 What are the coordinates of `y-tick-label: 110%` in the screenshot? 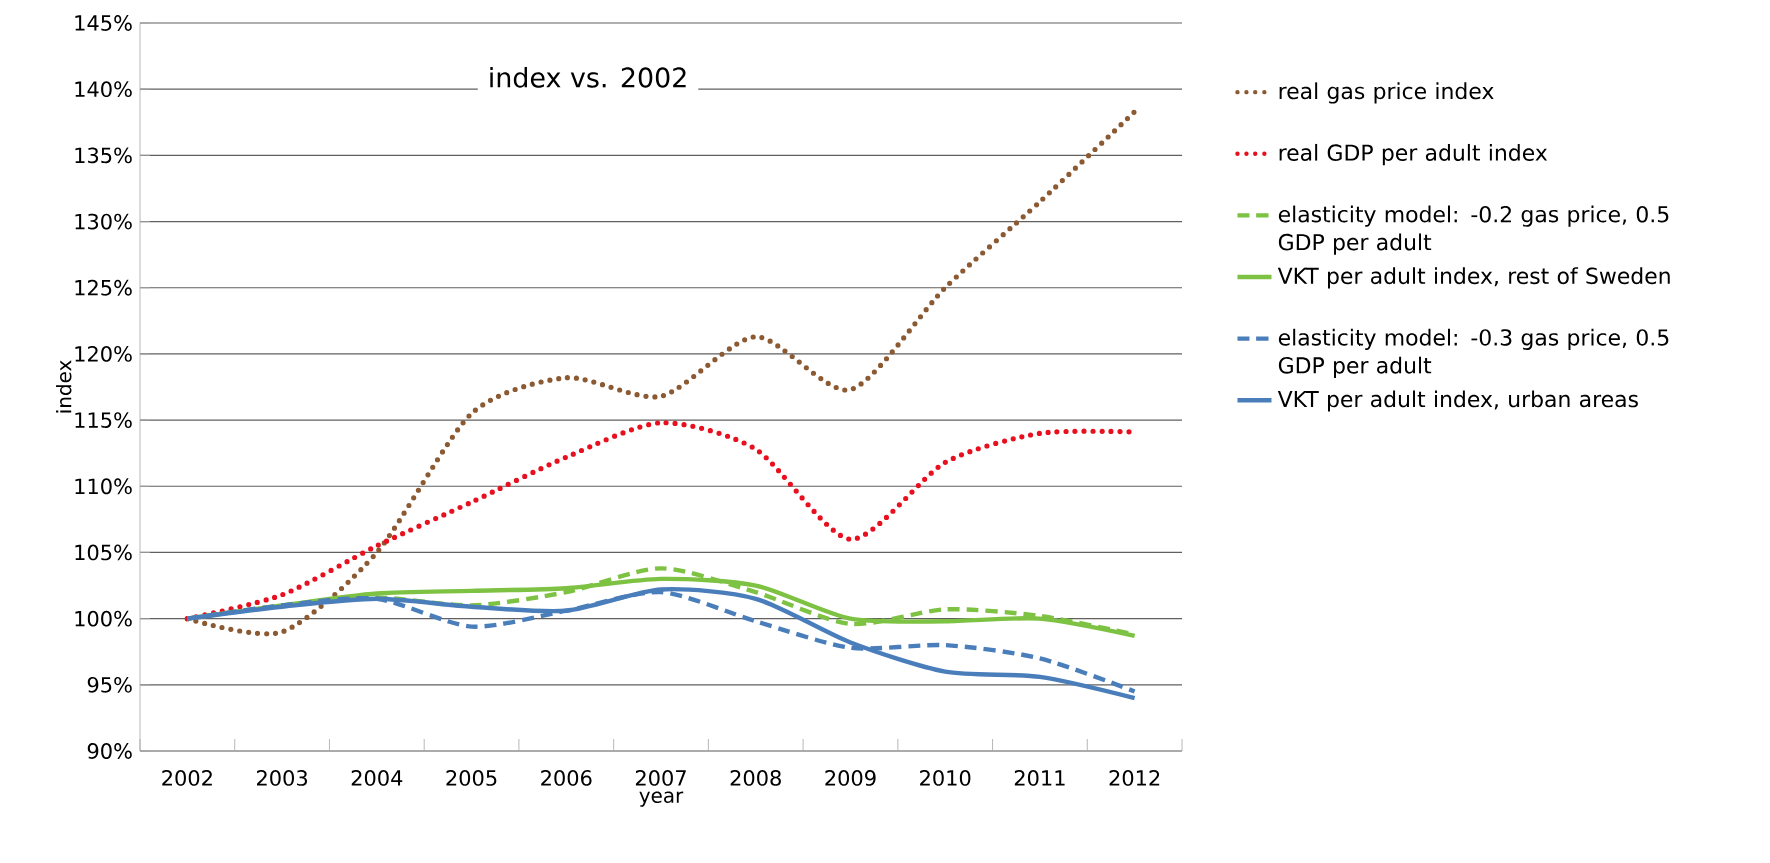 It's located at (103, 486).